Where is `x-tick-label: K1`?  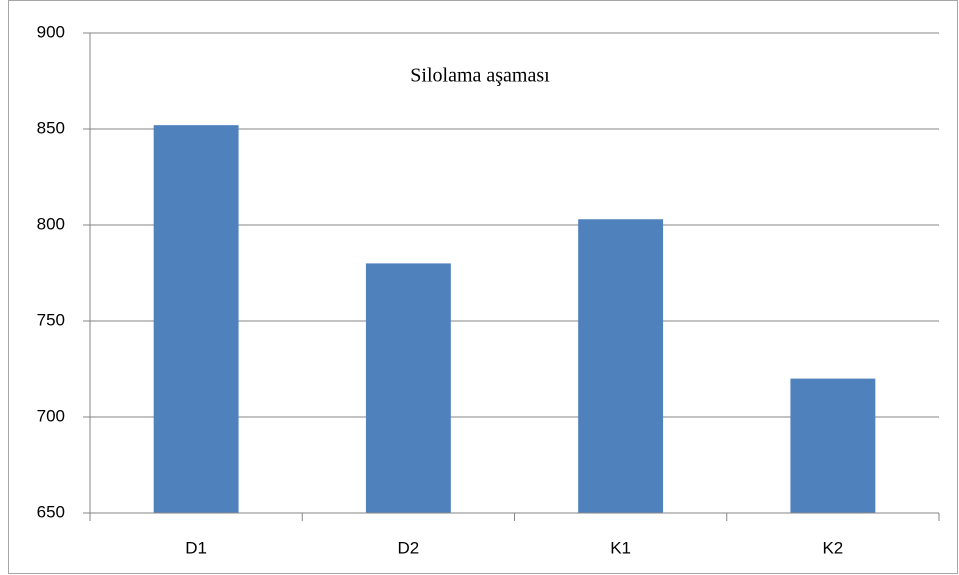
x-tick-label: K1 is located at coordinates (620, 547).